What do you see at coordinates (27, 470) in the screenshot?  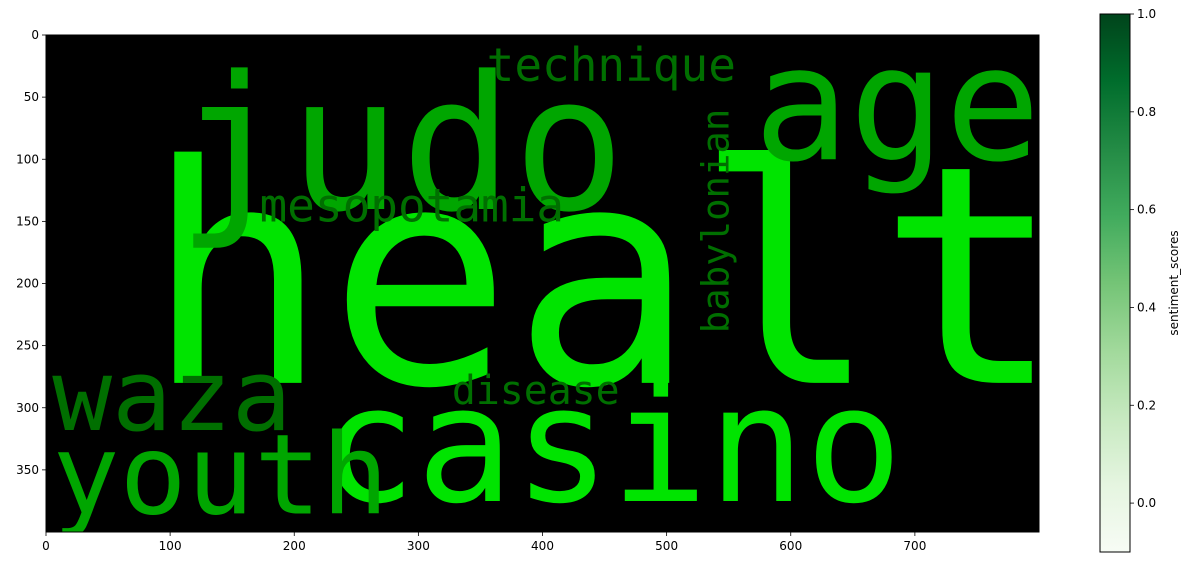 I see `y-tick-label: 350` at bounding box center [27, 470].